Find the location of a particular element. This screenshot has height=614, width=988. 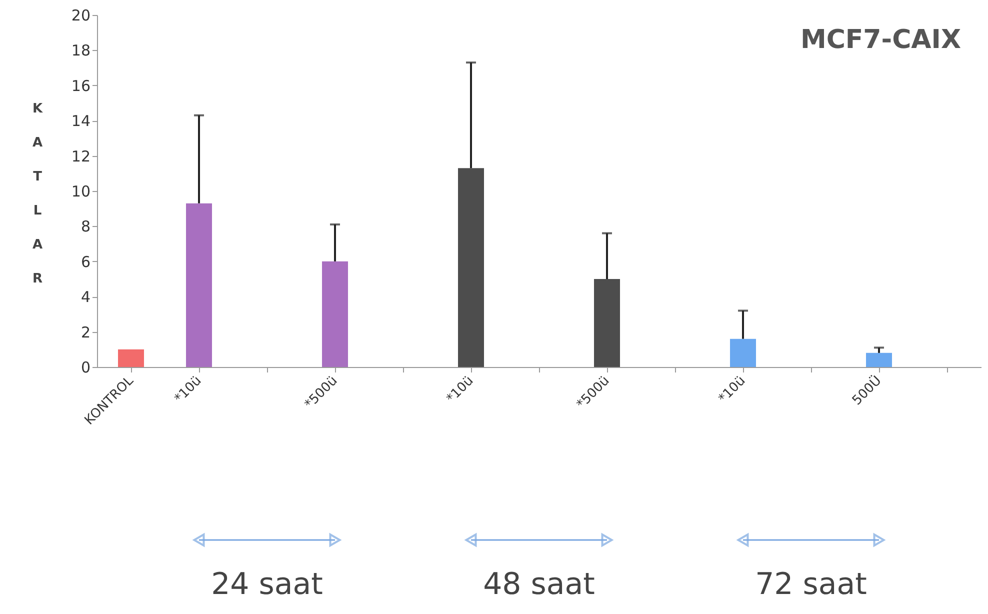

y-tick-label: 18 is located at coordinates (80, 51).